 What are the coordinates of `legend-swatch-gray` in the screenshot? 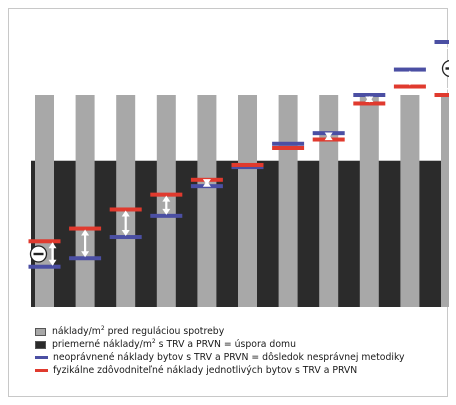 It's located at (40, 331).